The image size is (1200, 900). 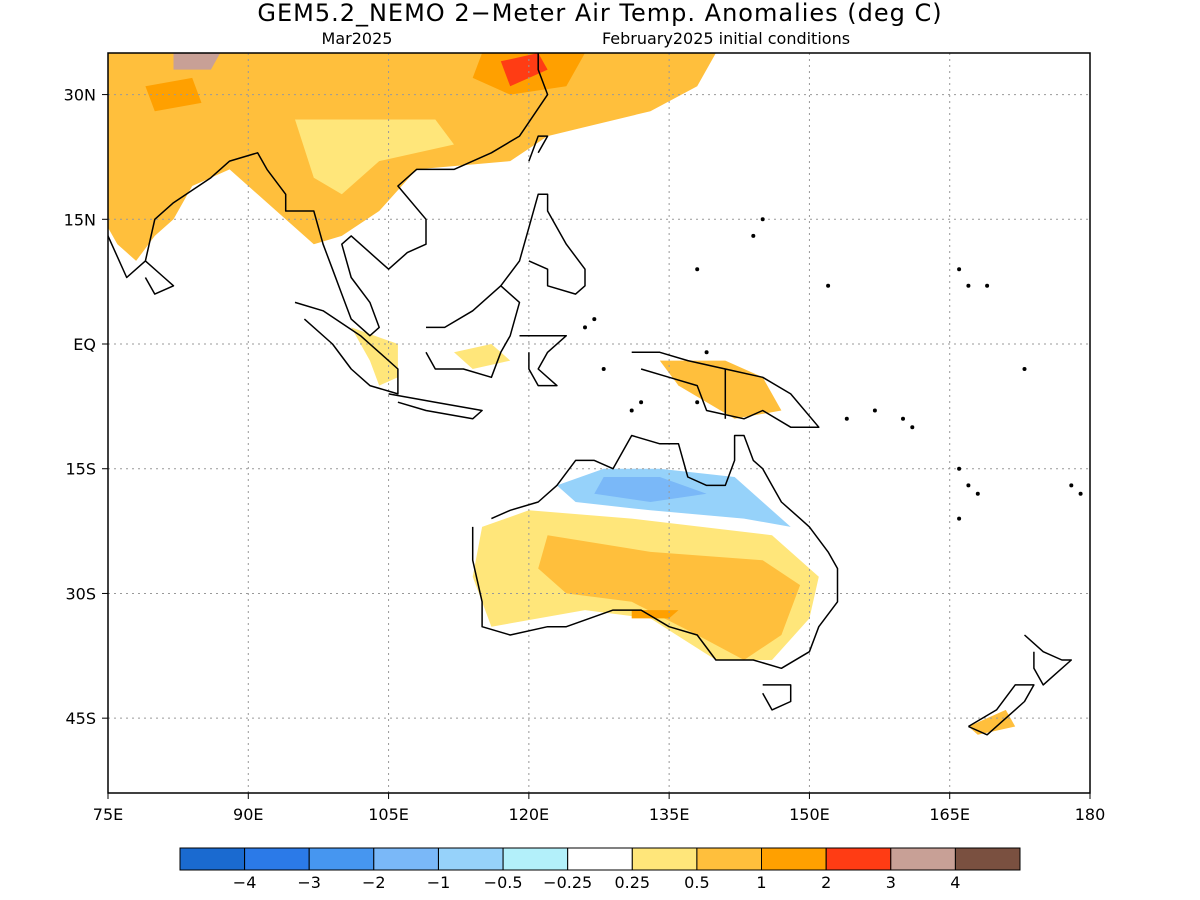 What do you see at coordinates (524, 70) in the screenshot?
I see `anomaly-region-china-red` at bounding box center [524, 70].